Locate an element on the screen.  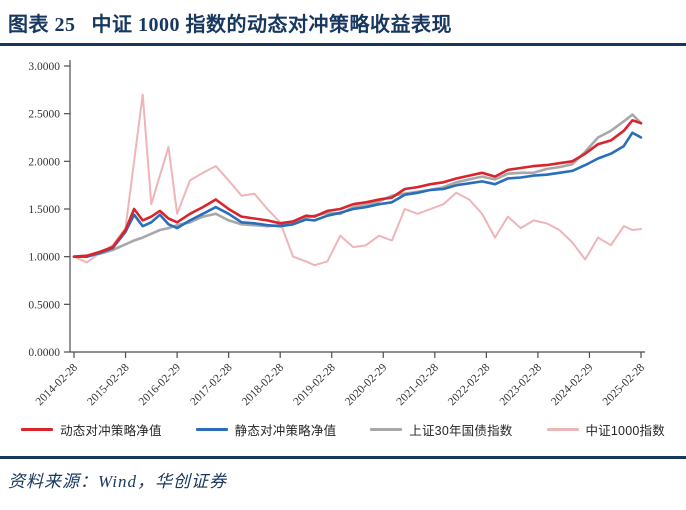
x-tick-label: 2021-02-28 is located at coordinates (418, 384).